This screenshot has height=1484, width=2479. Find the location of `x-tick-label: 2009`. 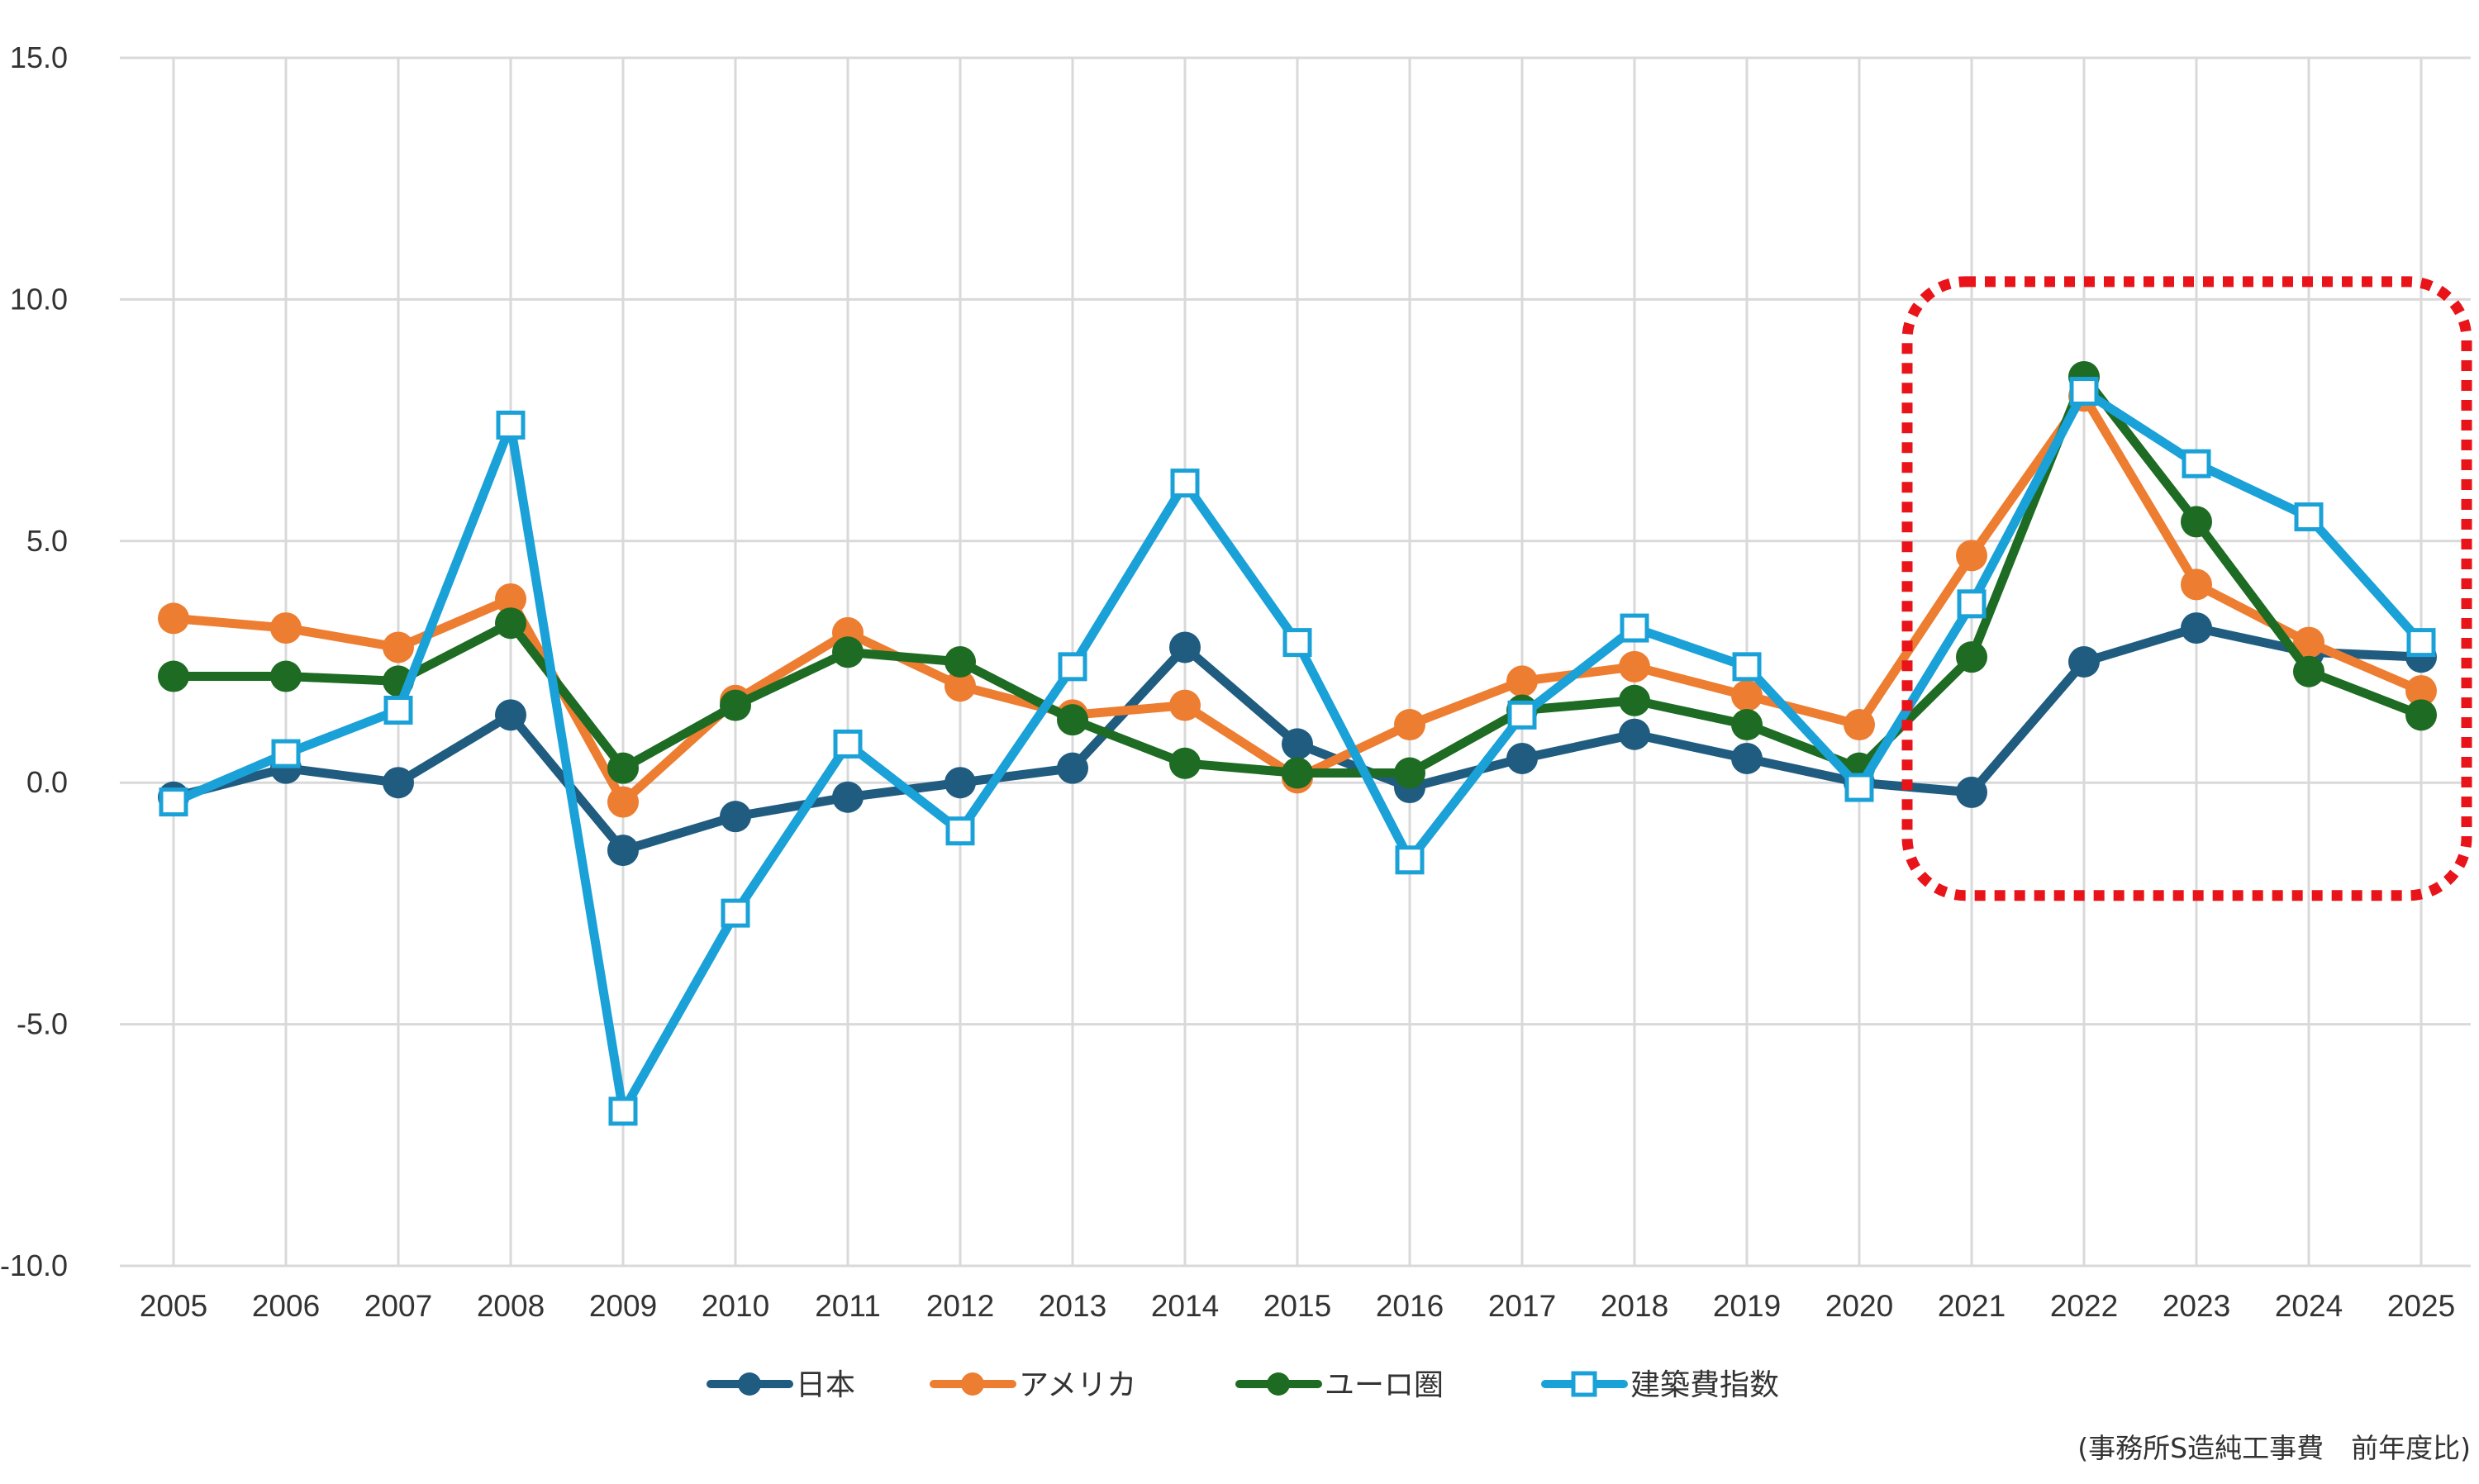

x-tick-label: 2009 is located at coordinates (623, 1306).